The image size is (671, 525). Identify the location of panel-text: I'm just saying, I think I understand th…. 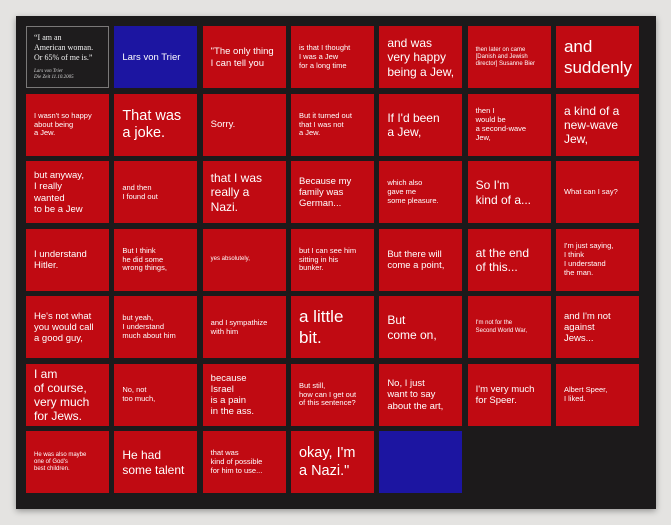
(588, 259).